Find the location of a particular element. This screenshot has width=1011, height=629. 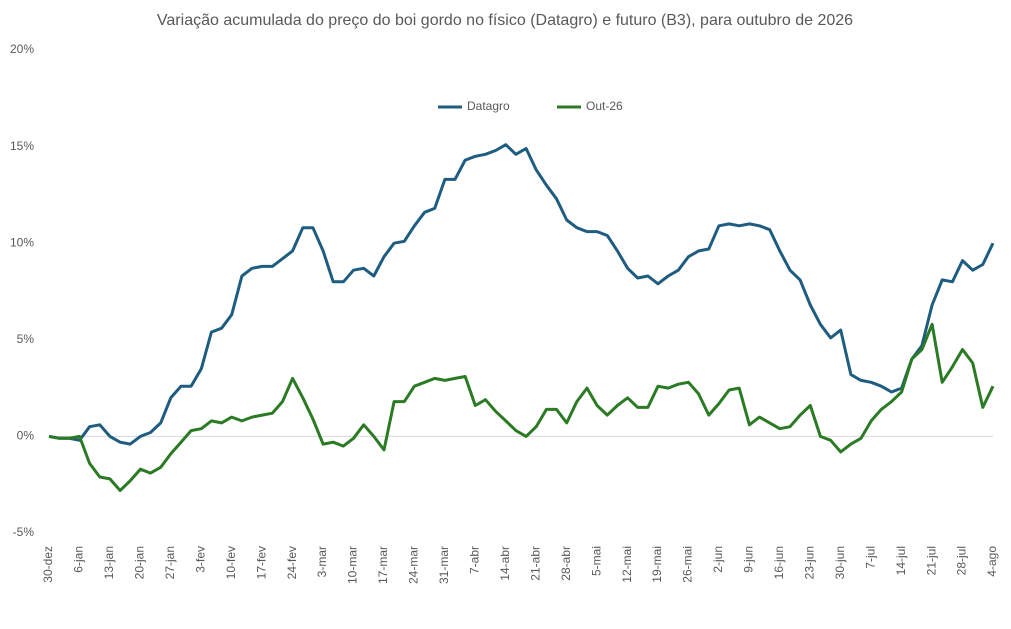

x-tick-label: 14-jul is located at coordinates (901, 560).